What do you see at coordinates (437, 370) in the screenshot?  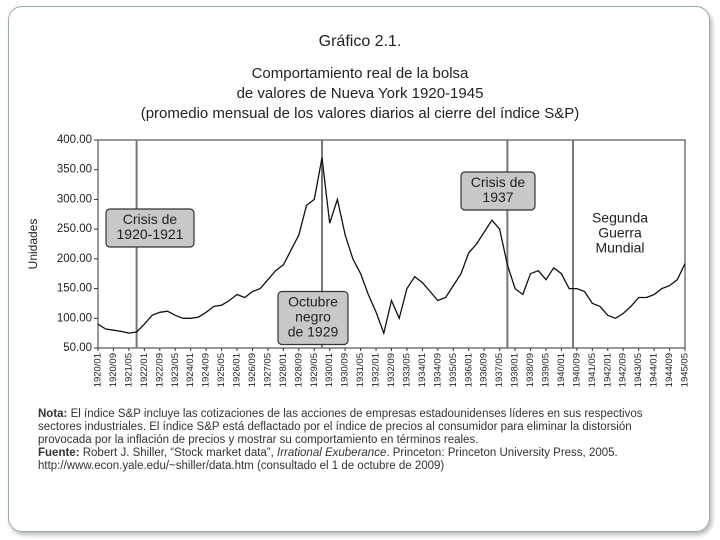 I see `x-tick-label: 1934/09` at bounding box center [437, 370].